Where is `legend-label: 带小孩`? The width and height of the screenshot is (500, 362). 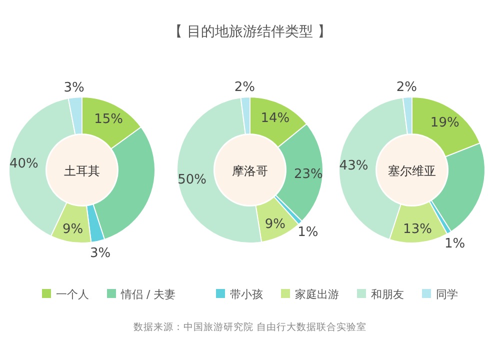 legend-label: 带小孩 is located at coordinates (246, 294).